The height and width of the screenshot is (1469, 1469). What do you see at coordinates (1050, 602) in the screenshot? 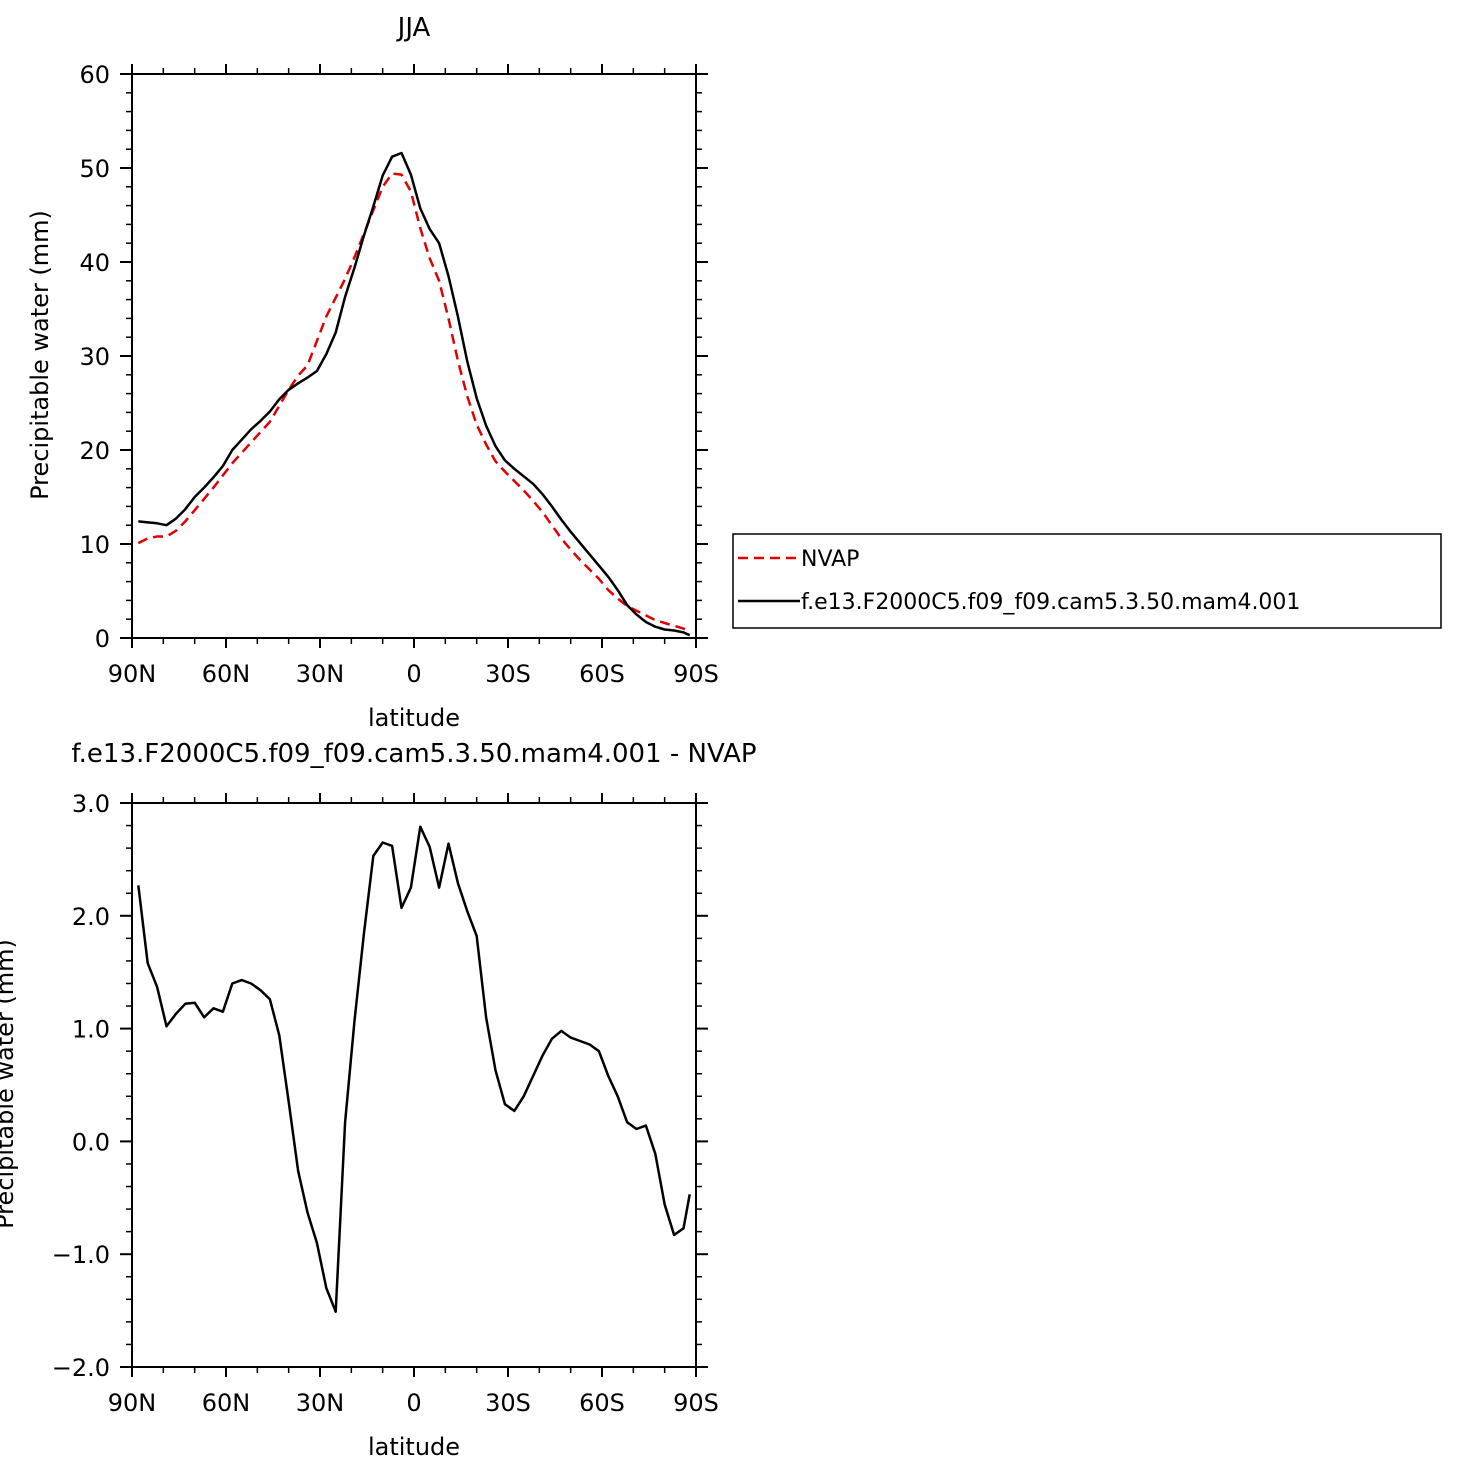
I see `legend-entry-model: f.e13.F2000C5.f09_f09.cam5.3.50.mam4.001` at bounding box center [1050, 602].